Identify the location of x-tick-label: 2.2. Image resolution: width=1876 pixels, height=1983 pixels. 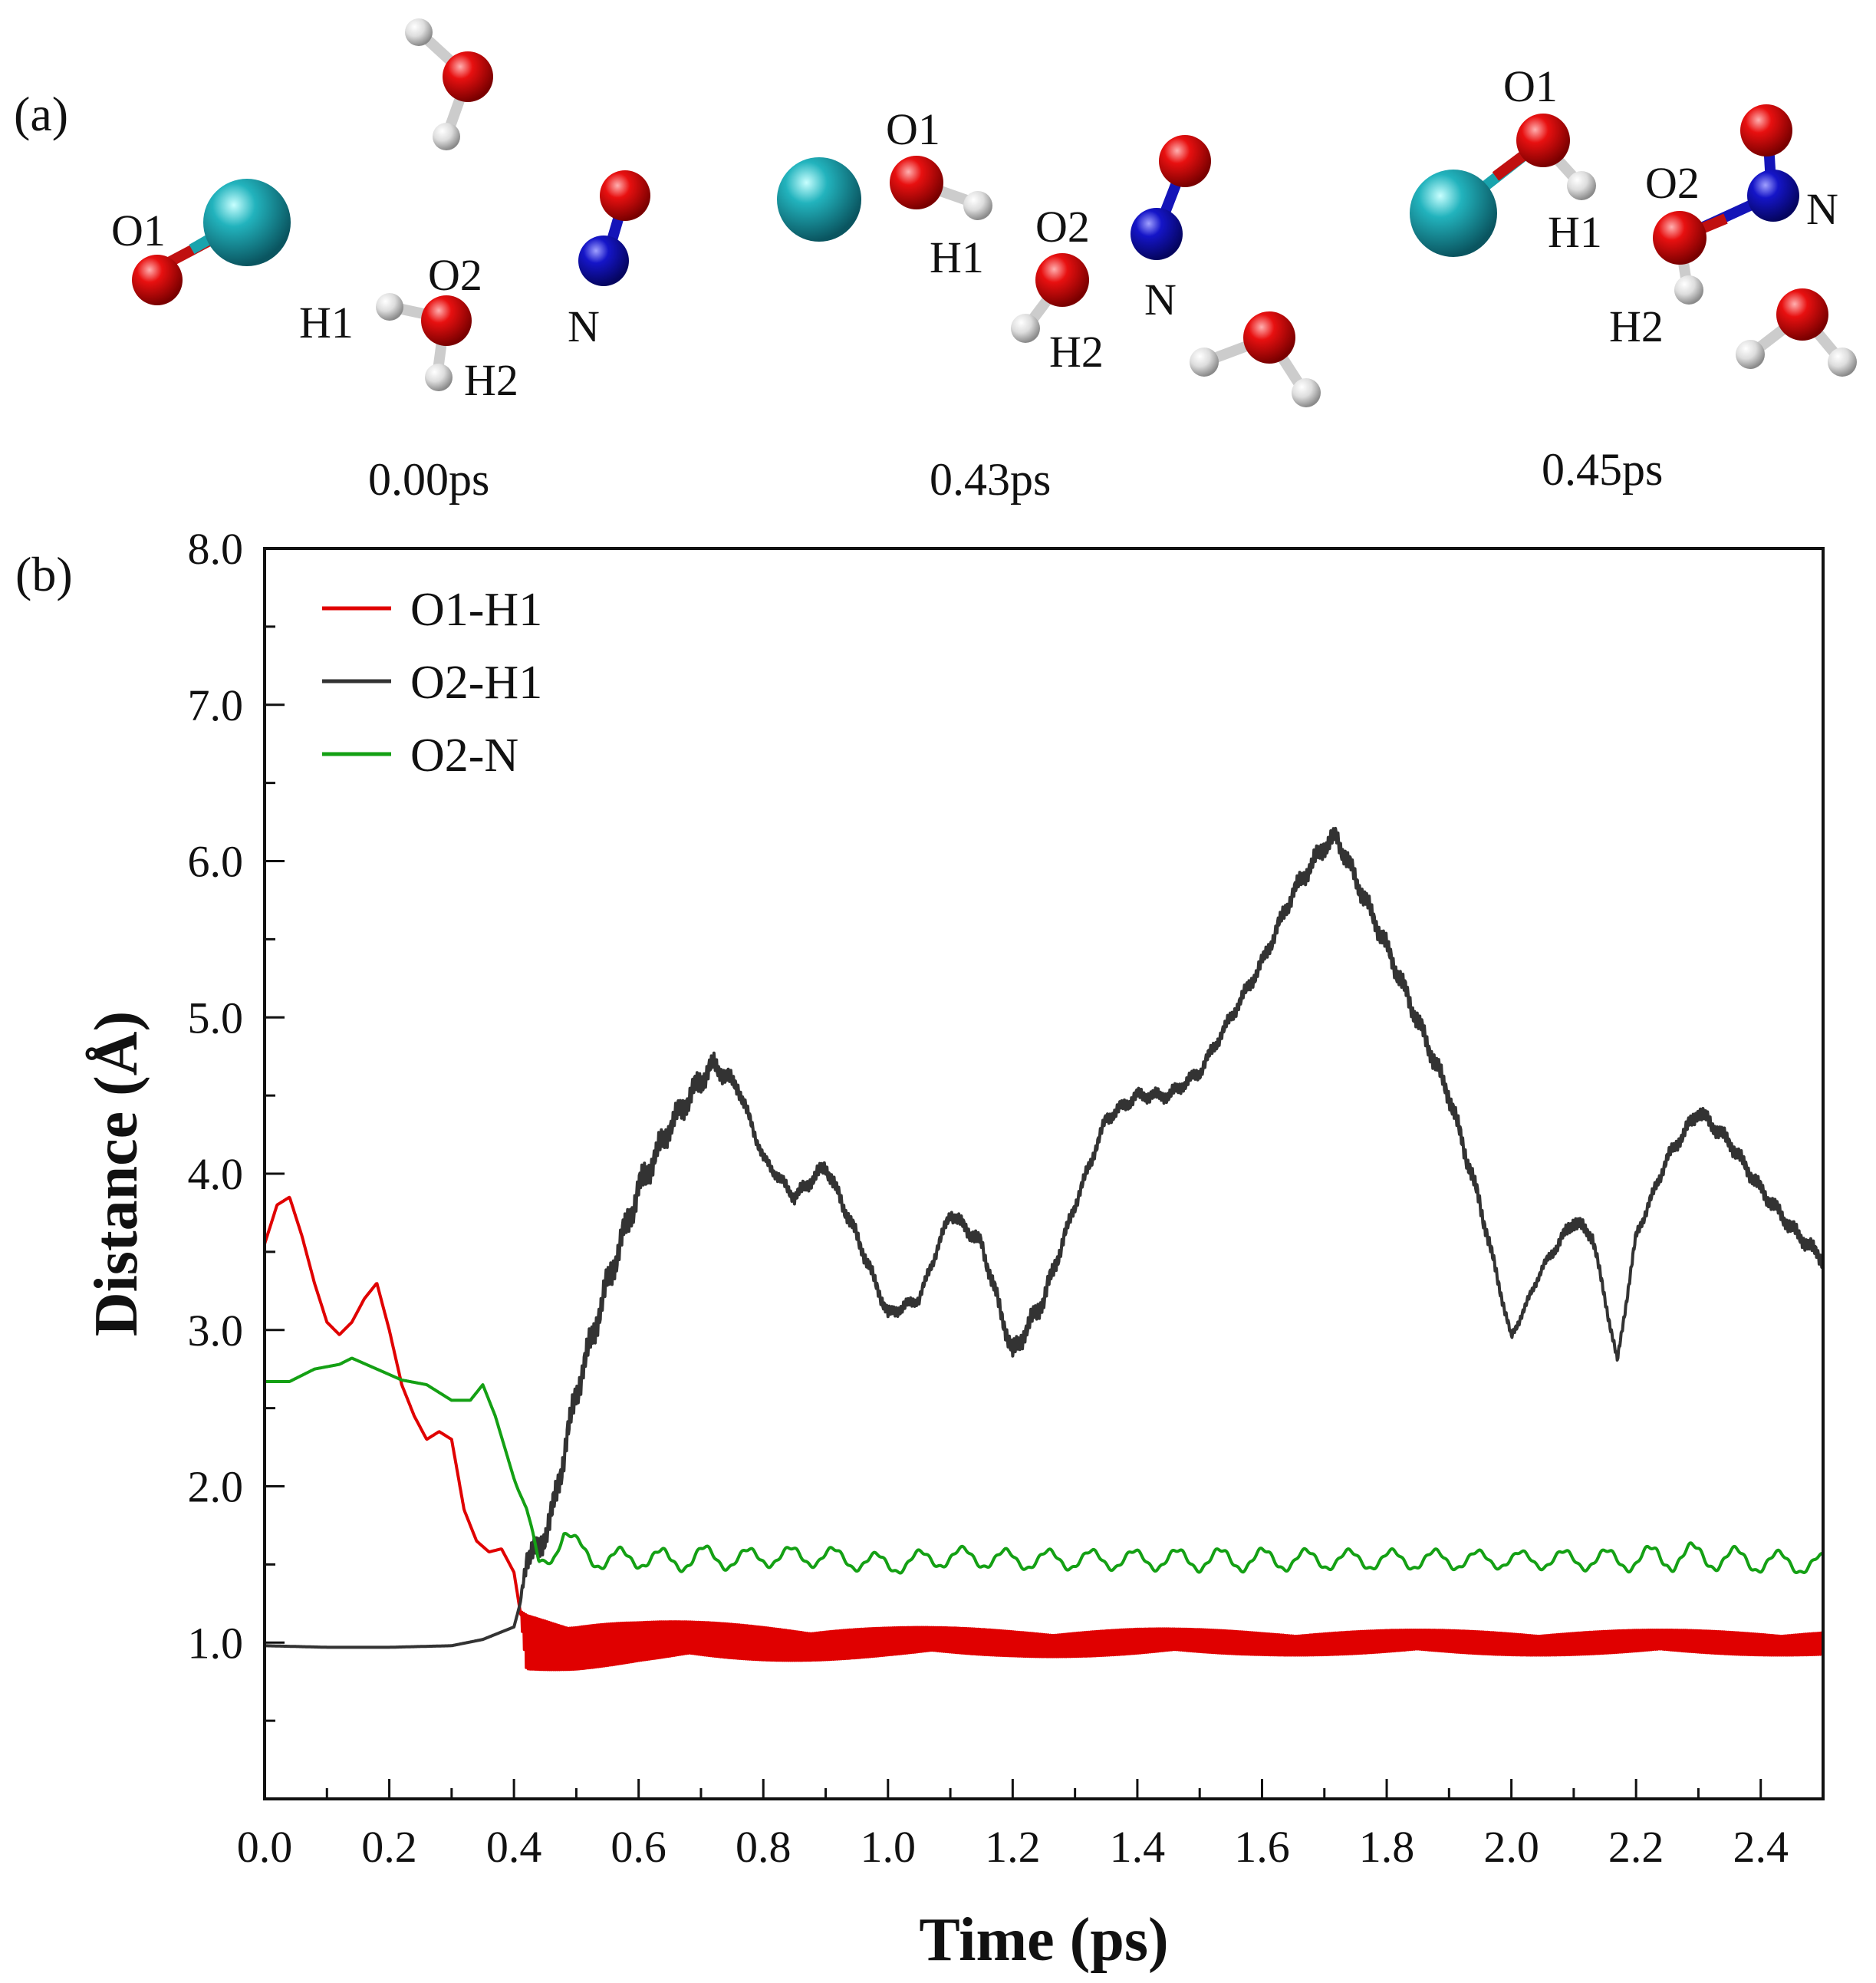
(1636, 1847).